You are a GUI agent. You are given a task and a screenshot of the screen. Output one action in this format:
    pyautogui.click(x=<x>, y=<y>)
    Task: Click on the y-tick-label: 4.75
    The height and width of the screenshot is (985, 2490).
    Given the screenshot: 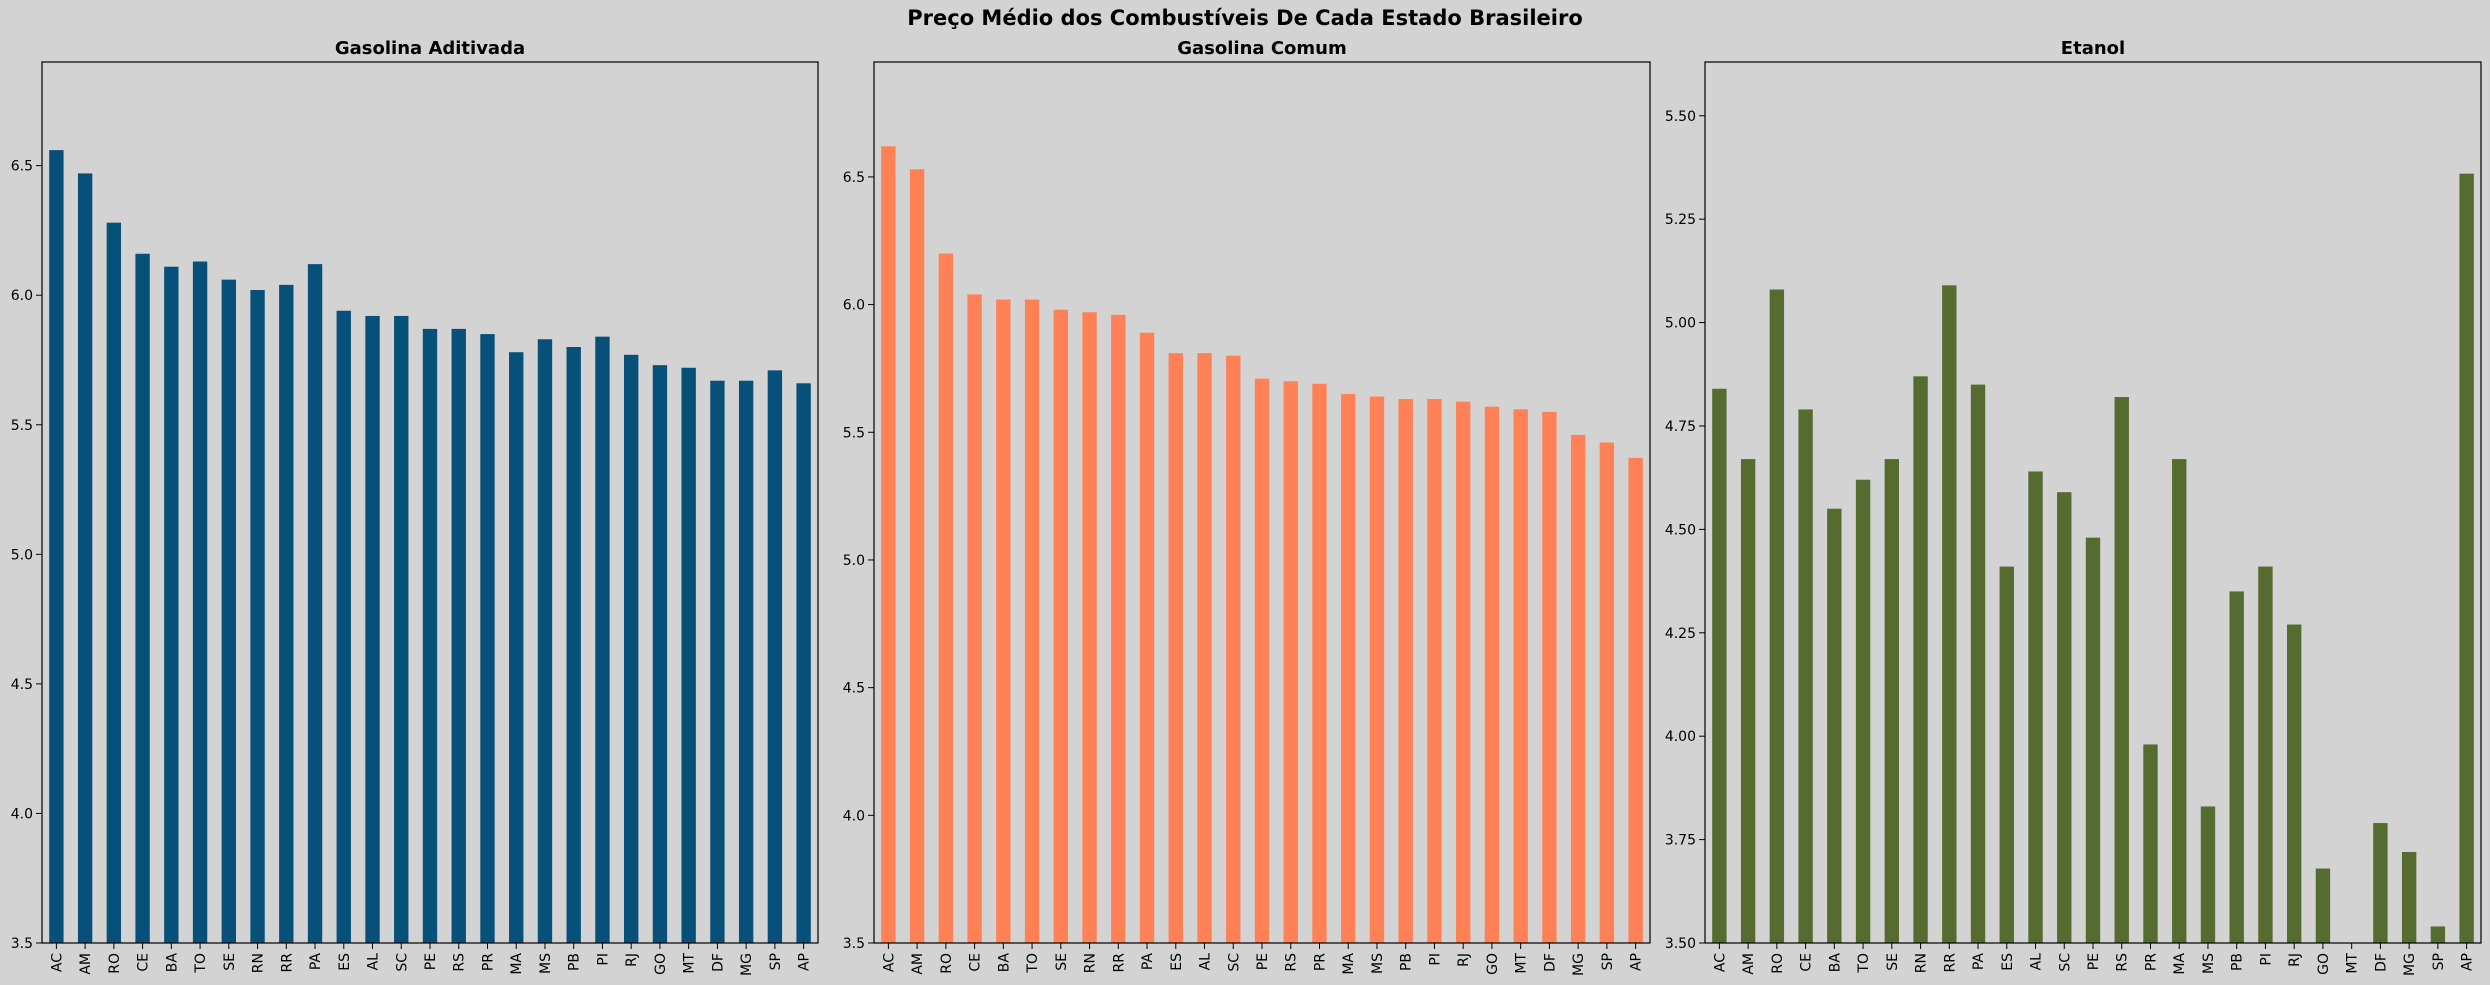 What is the action you would take?
    pyautogui.click(x=1680, y=427)
    